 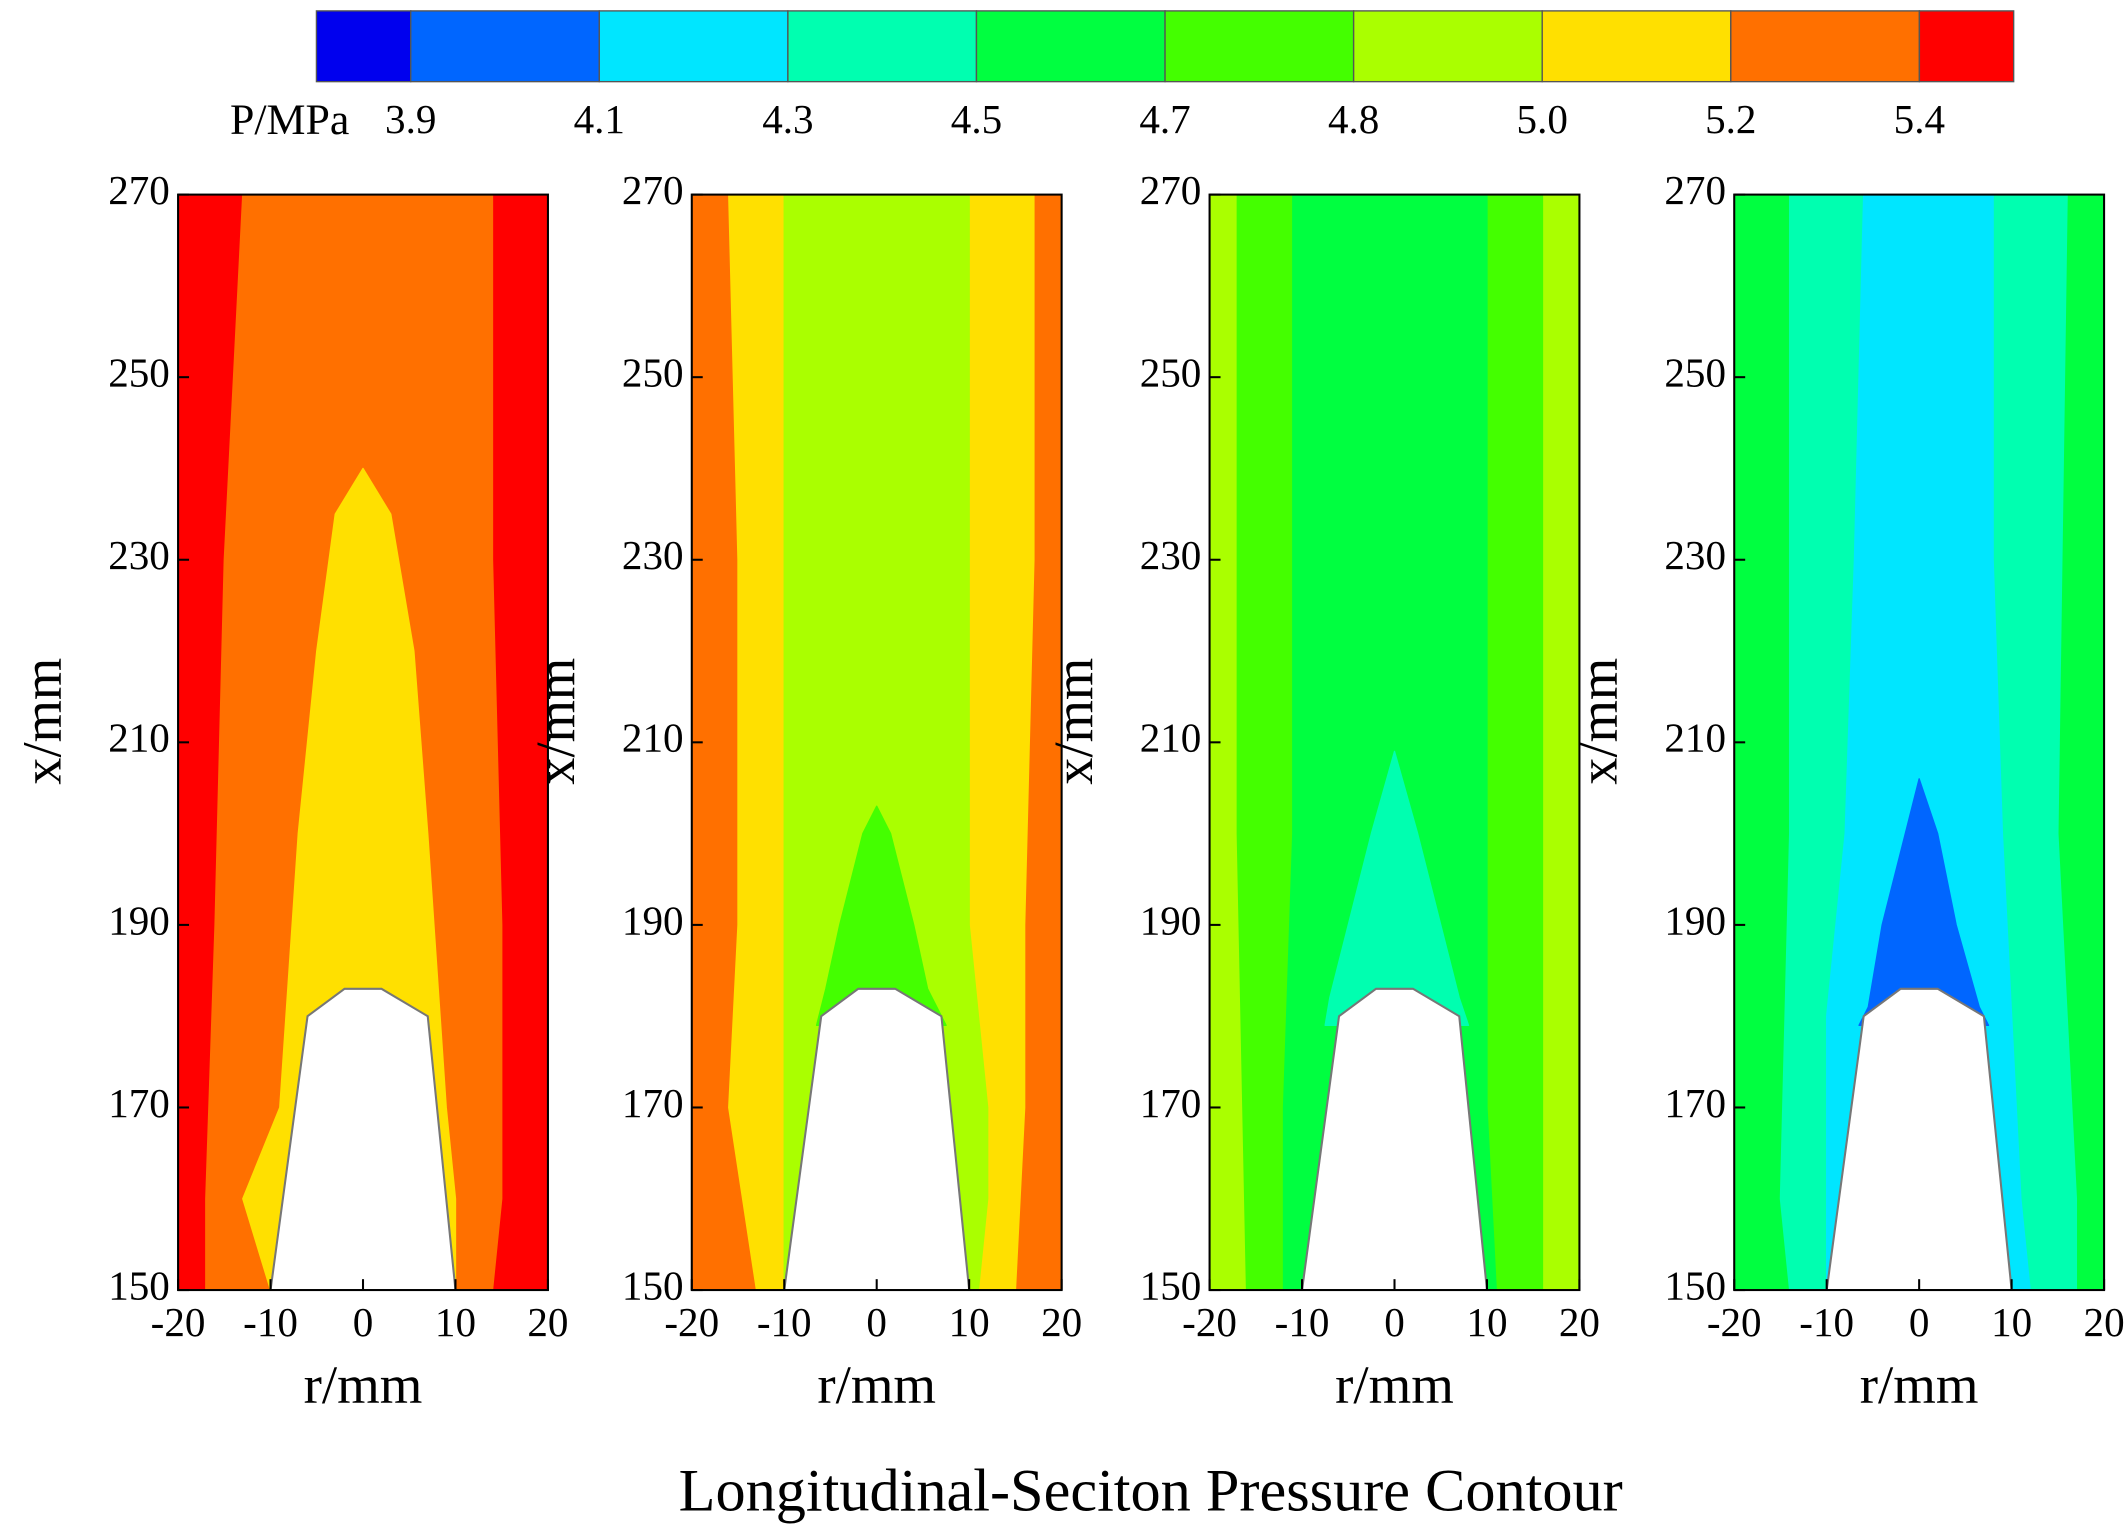 What do you see at coordinates (1151, 1490) in the screenshot?
I see `figure-title: Longitudinal-Seciton Pressure Contour` at bounding box center [1151, 1490].